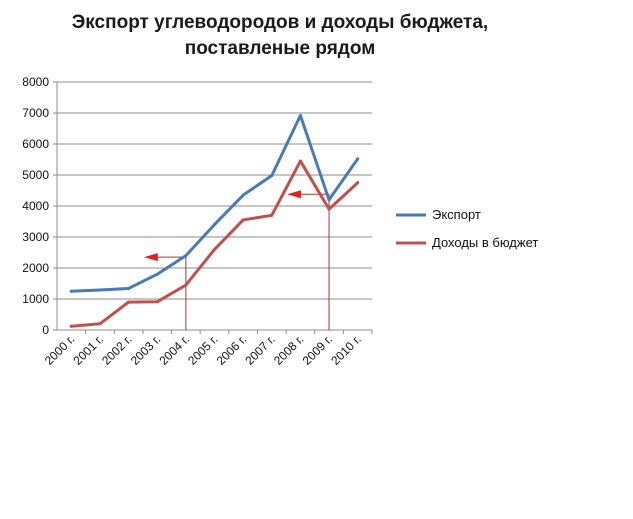 Image resolution: width=633 pixels, height=519 pixels. What do you see at coordinates (45, 330) in the screenshot?
I see `y-tick-label: 0` at bounding box center [45, 330].